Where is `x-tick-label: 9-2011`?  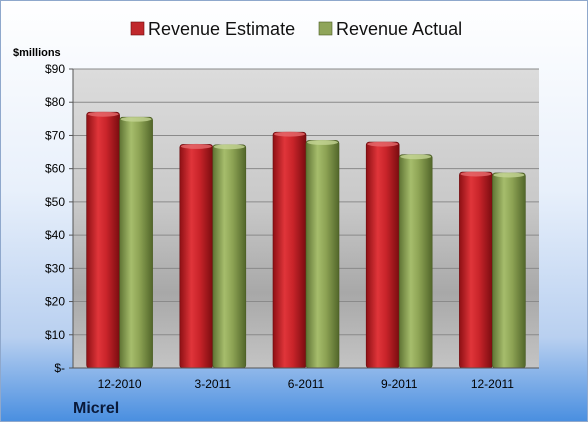 x-tick-label: 9-2011 is located at coordinates (399, 384).